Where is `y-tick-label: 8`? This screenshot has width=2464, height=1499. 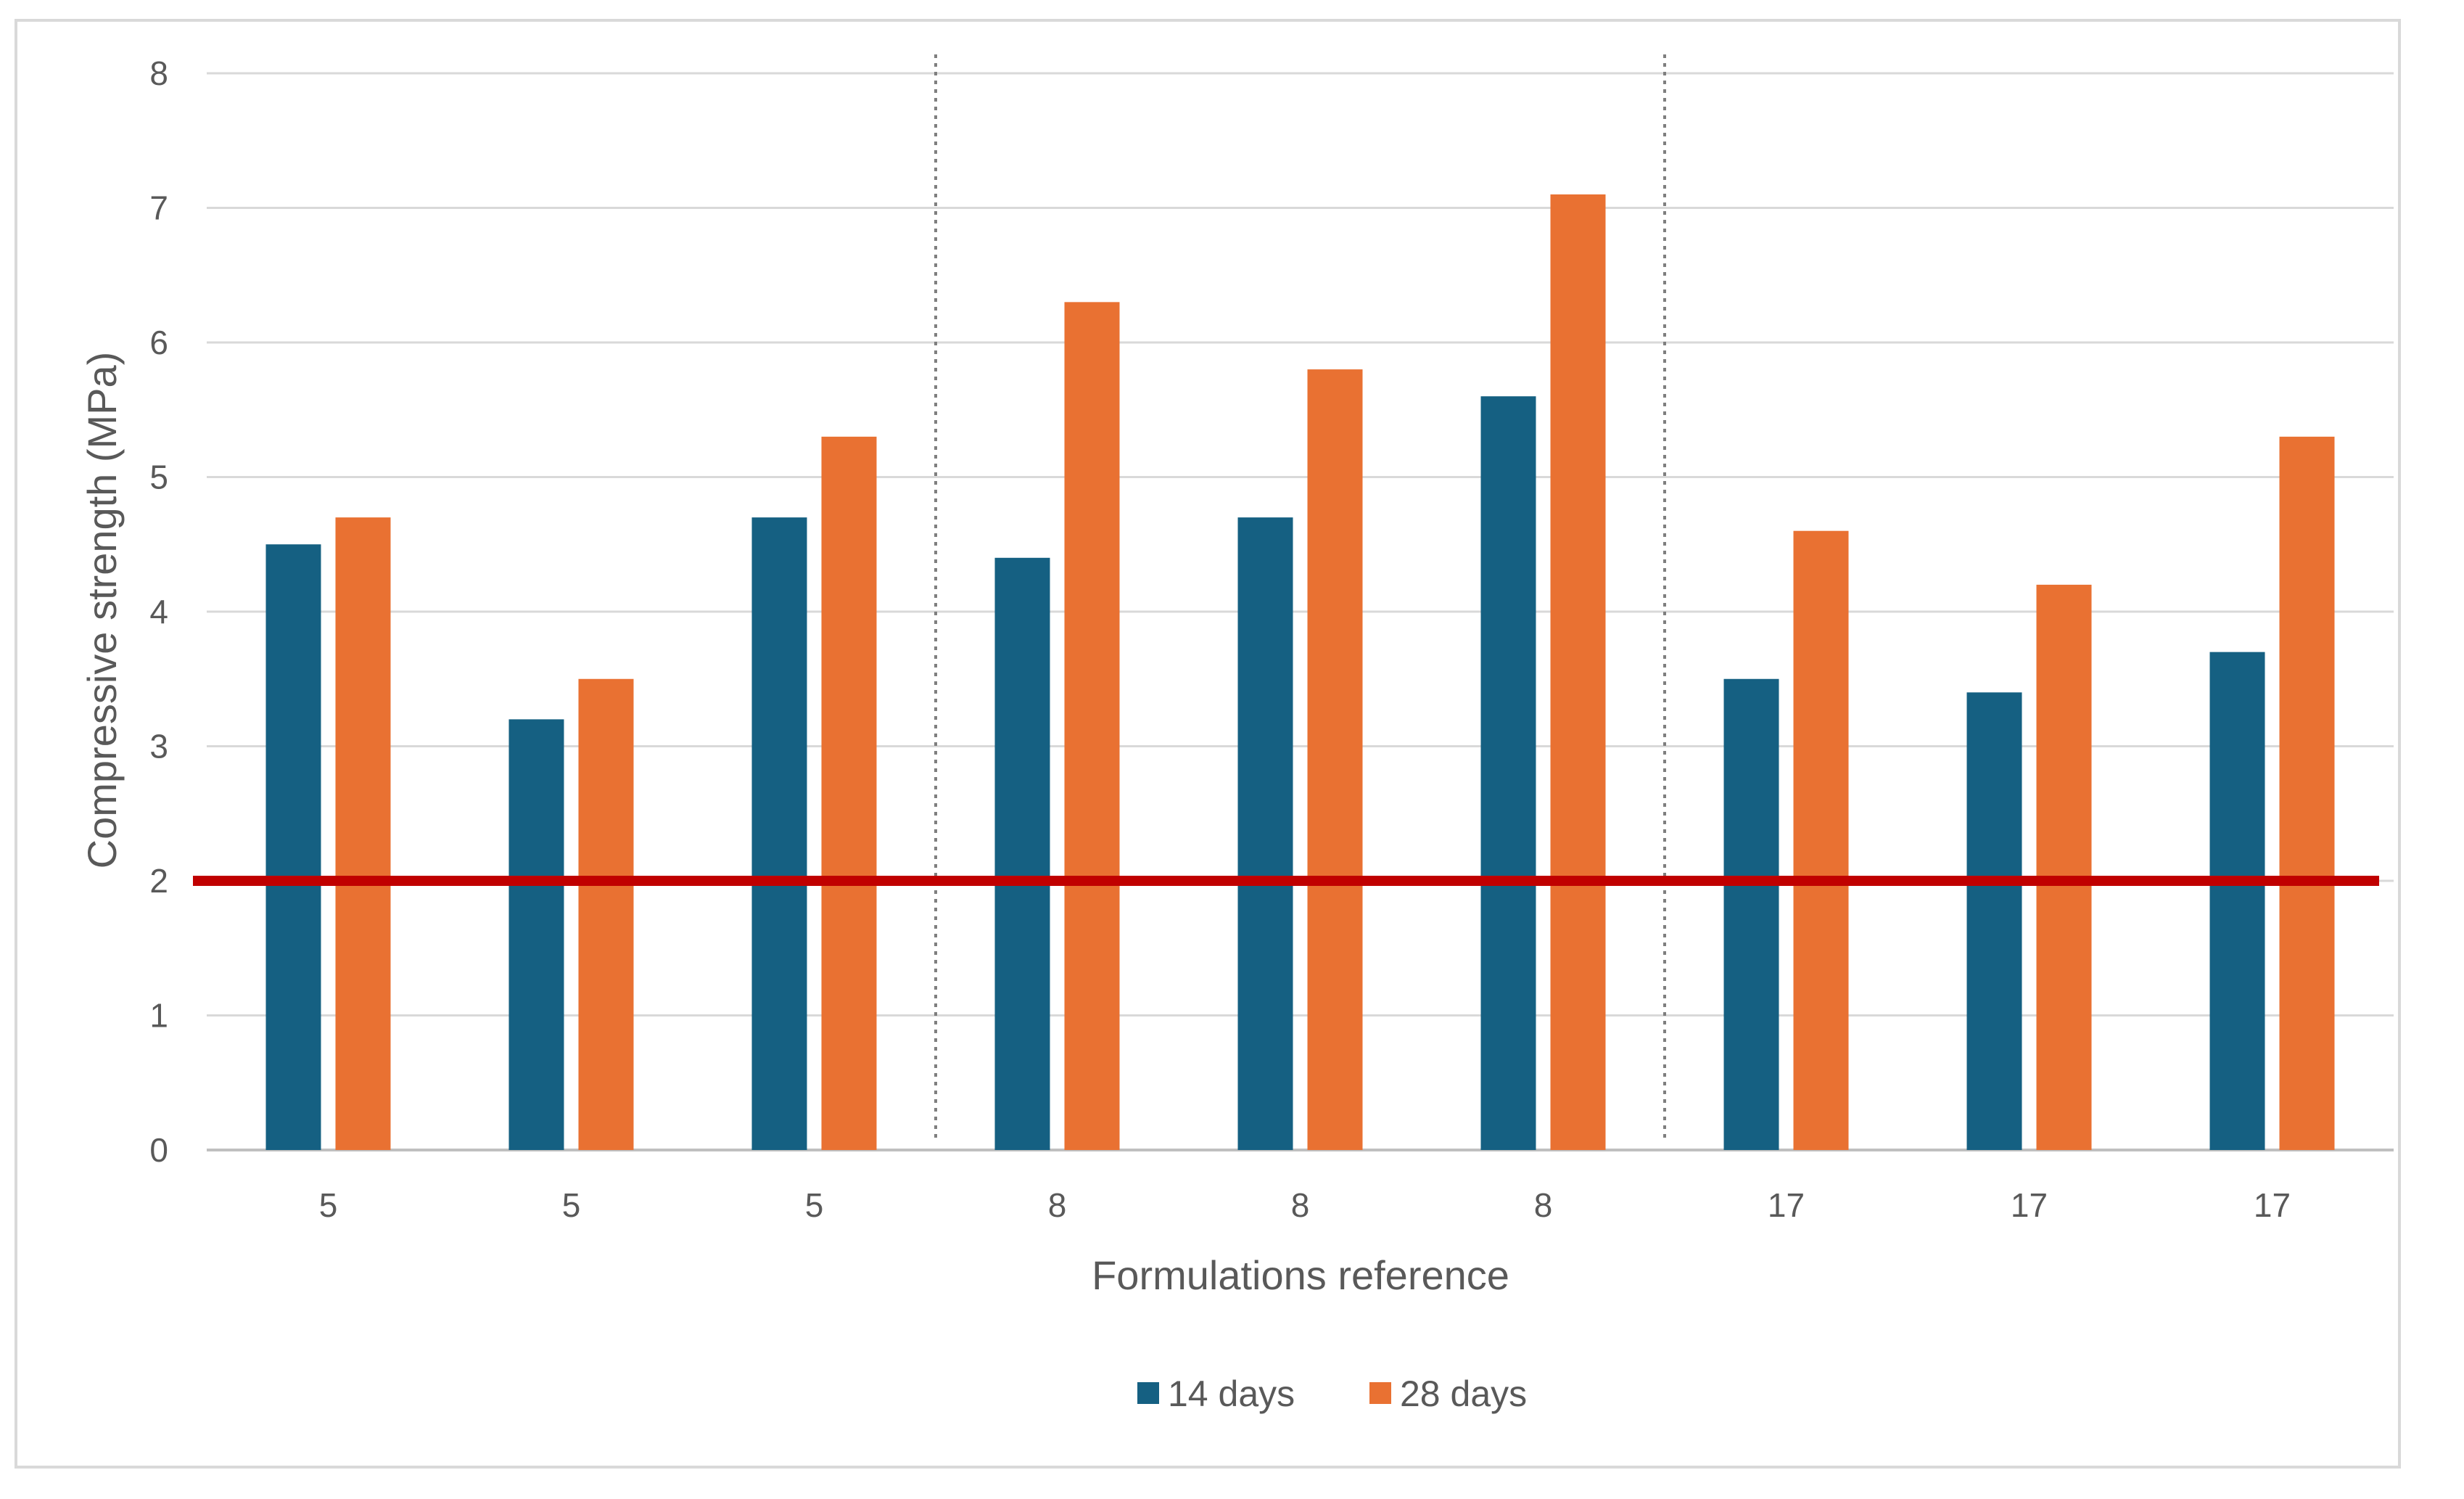
y-tick-label: 8 is located at coordinates (158, 73).